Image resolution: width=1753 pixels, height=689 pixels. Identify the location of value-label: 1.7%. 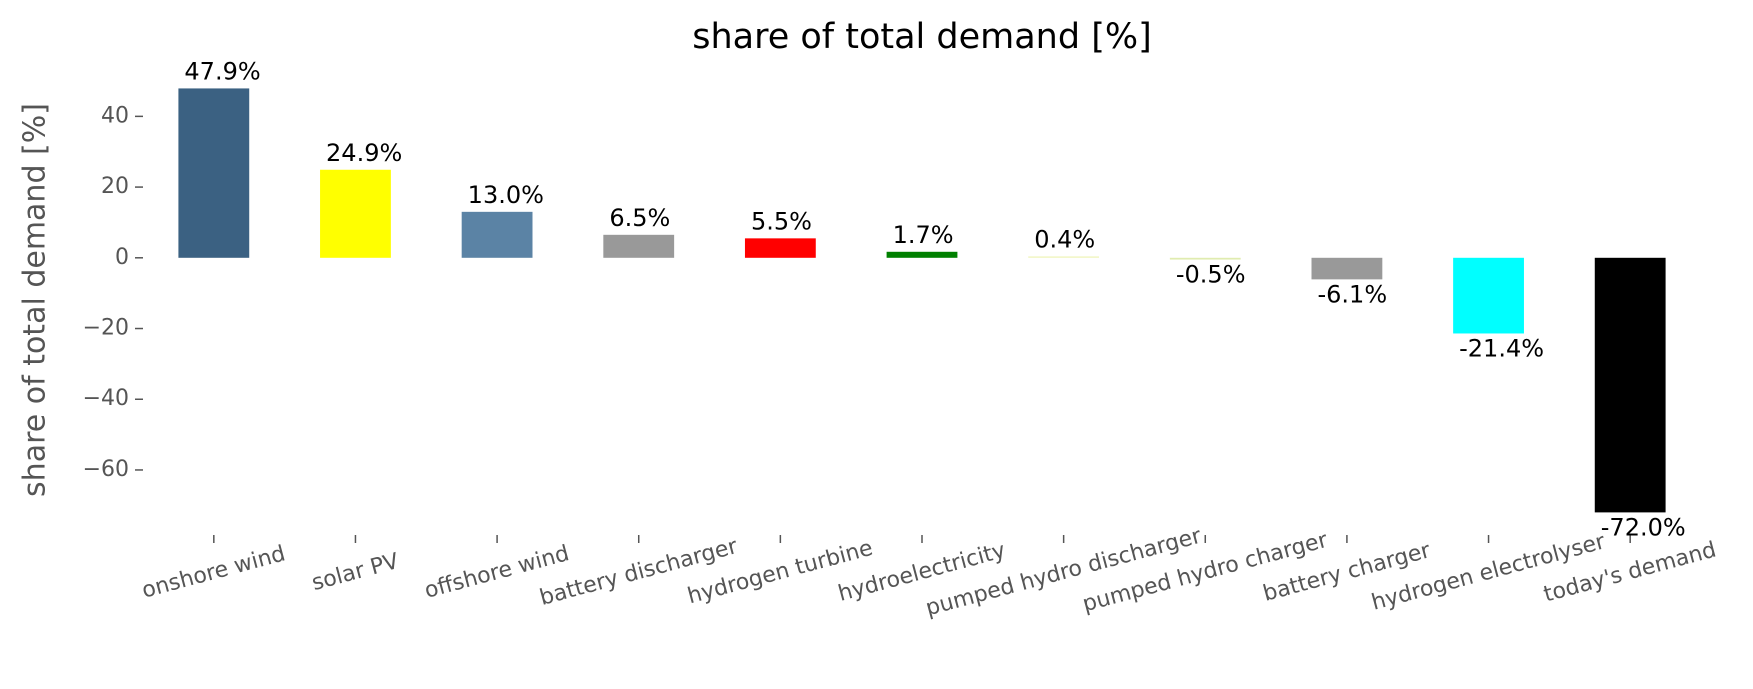
(923, 235).